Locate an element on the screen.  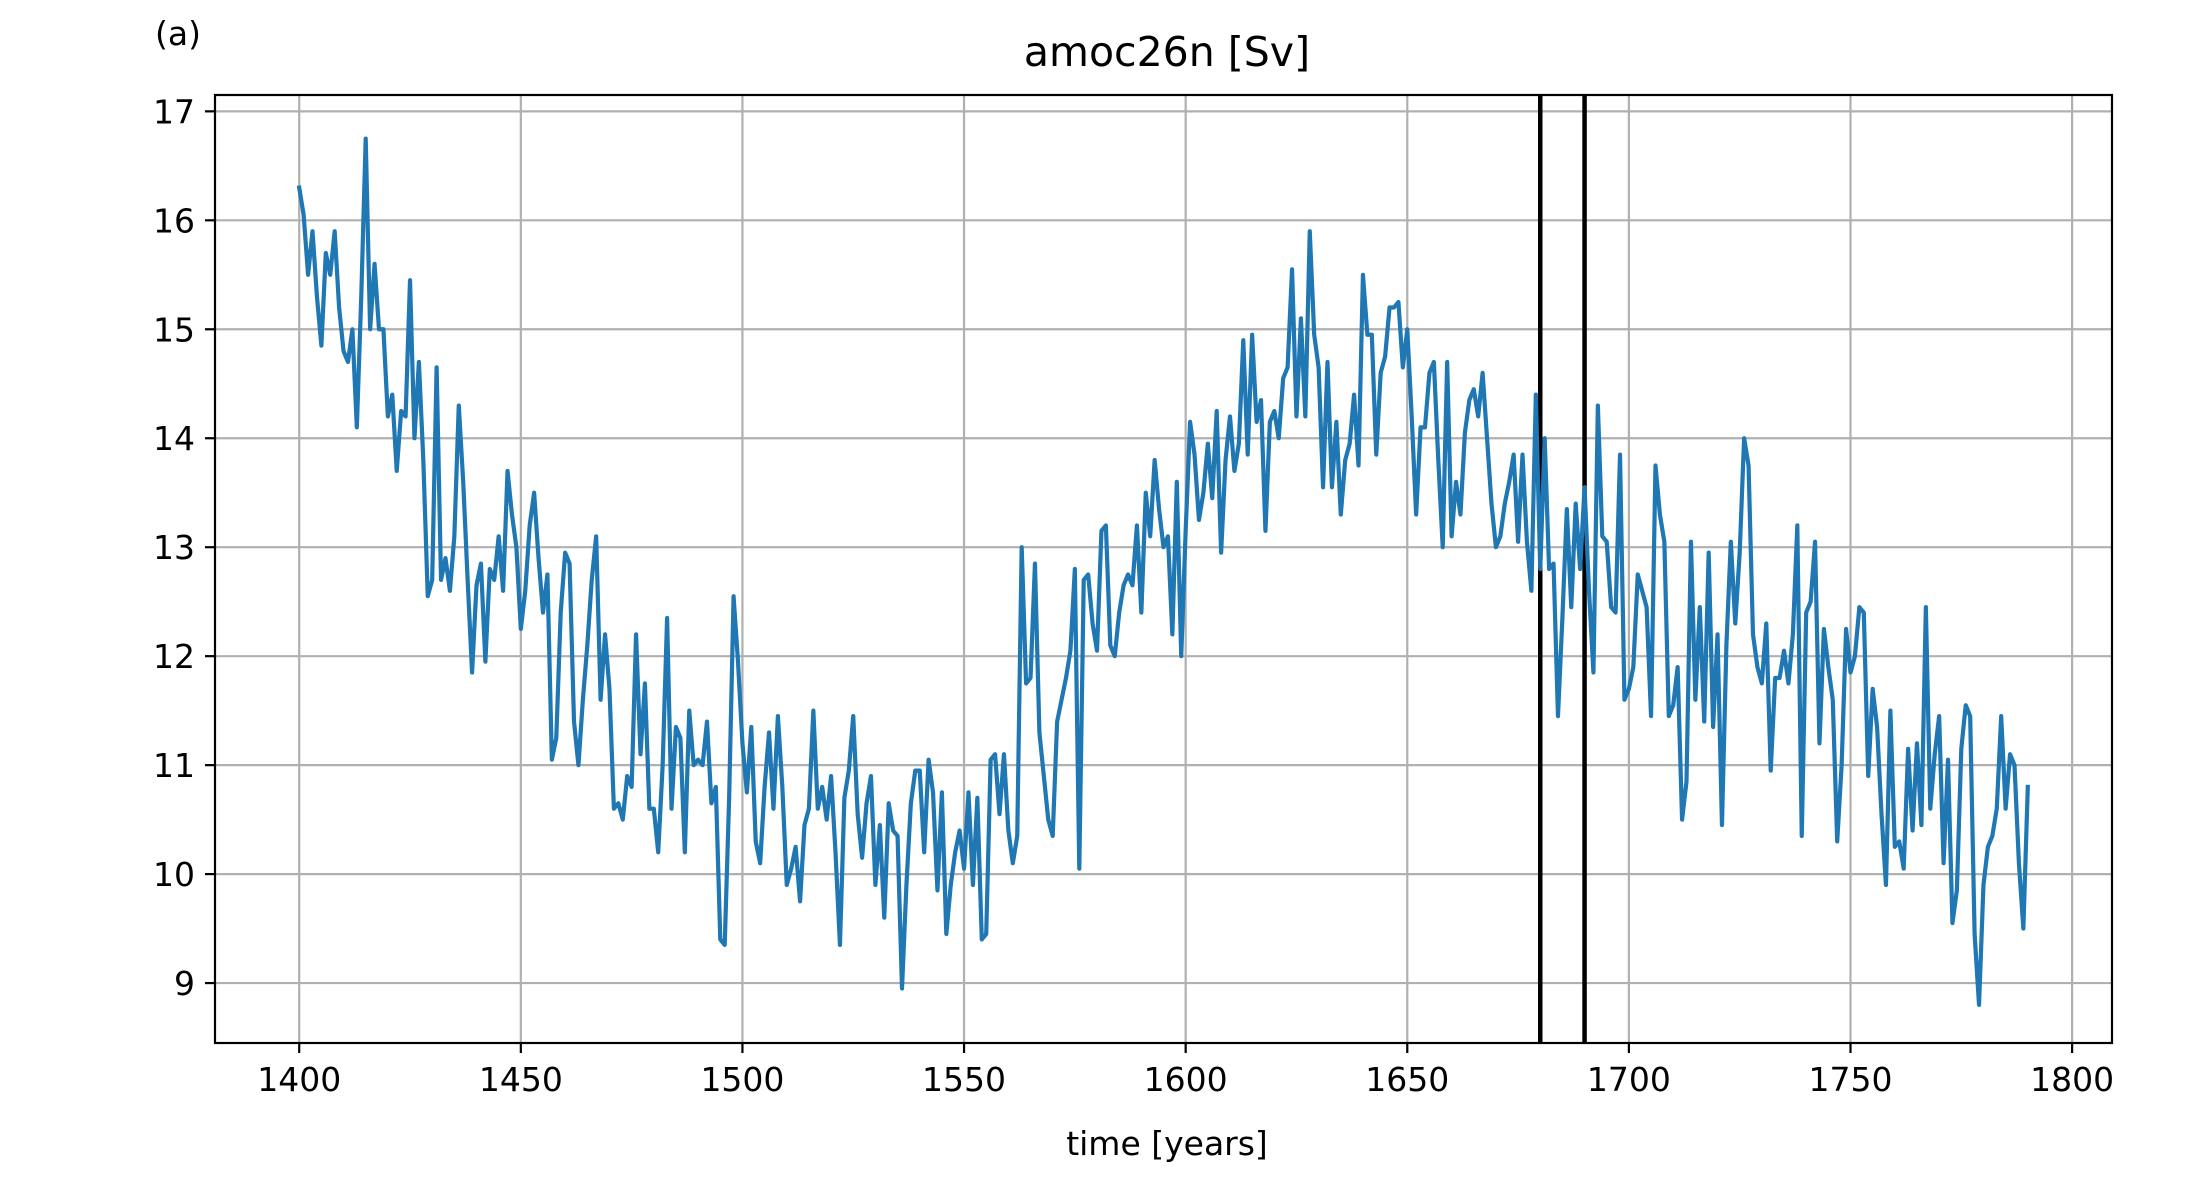
x-tick-label: 1750 is located at coordinates (1851, 1079).